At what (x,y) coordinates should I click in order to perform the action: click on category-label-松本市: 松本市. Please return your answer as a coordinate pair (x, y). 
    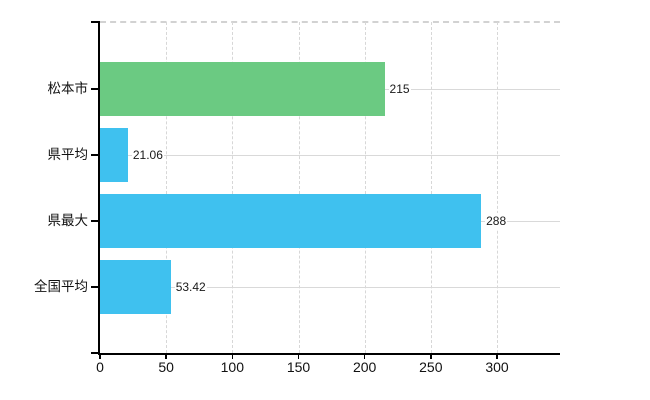
    Looking at the image, I should click on (68, 88).